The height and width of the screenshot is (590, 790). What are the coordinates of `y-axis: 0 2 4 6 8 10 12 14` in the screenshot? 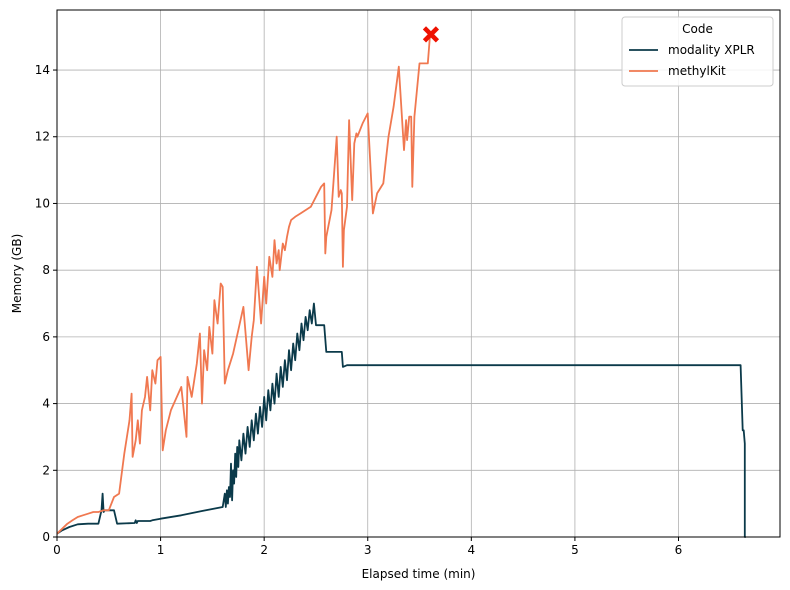 It's located at (46, 303).